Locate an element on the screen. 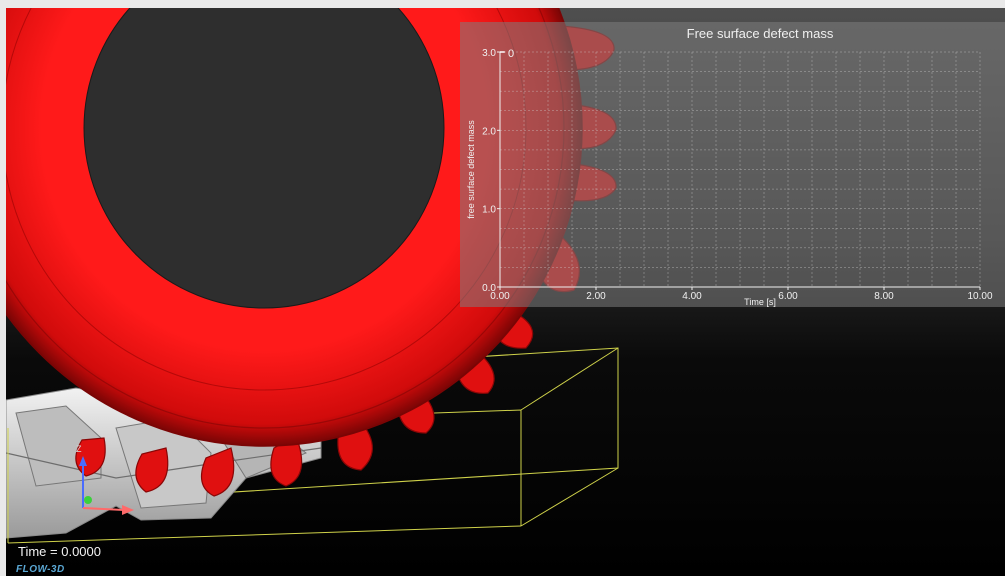 The width and height of the screenshot is (1005, 576). x-axis-label: Time [s] is located at coordinates (760, 302).